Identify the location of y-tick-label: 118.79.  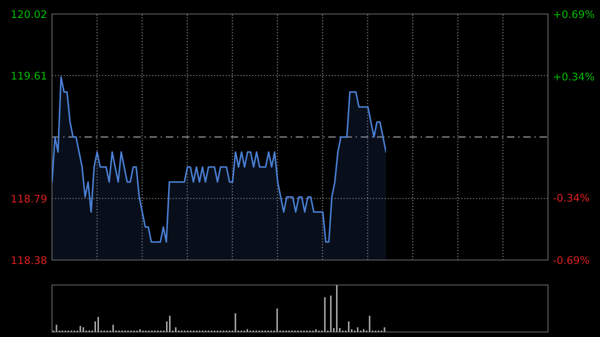
(29, 198).